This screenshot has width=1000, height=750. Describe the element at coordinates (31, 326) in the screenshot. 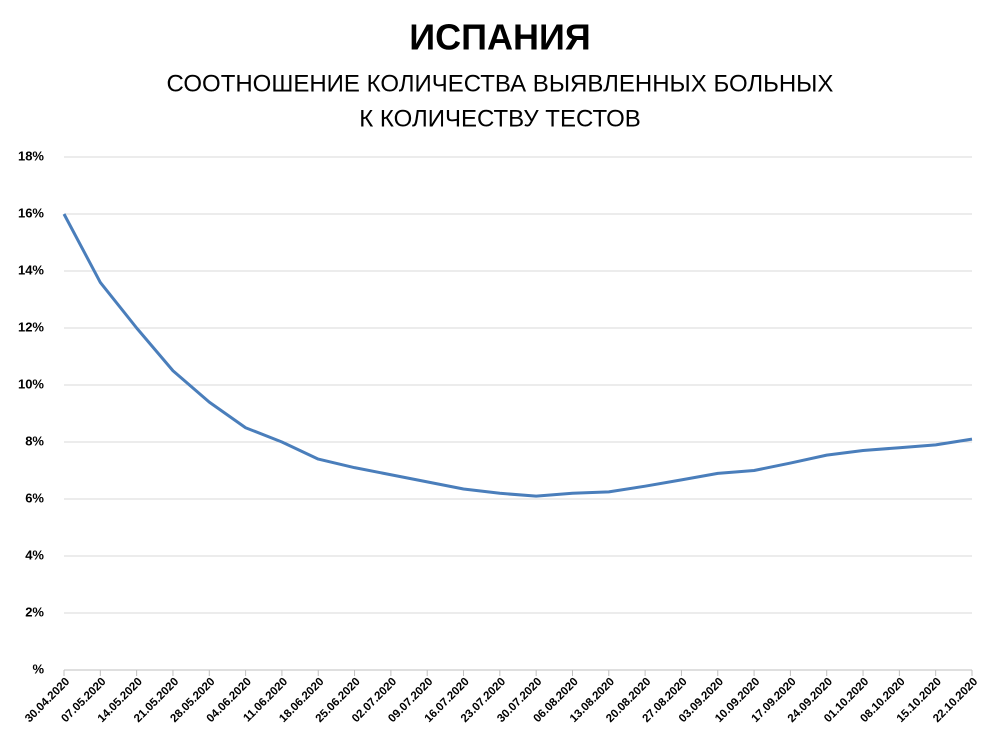

I see `y-tick-label: 12%` at that location.